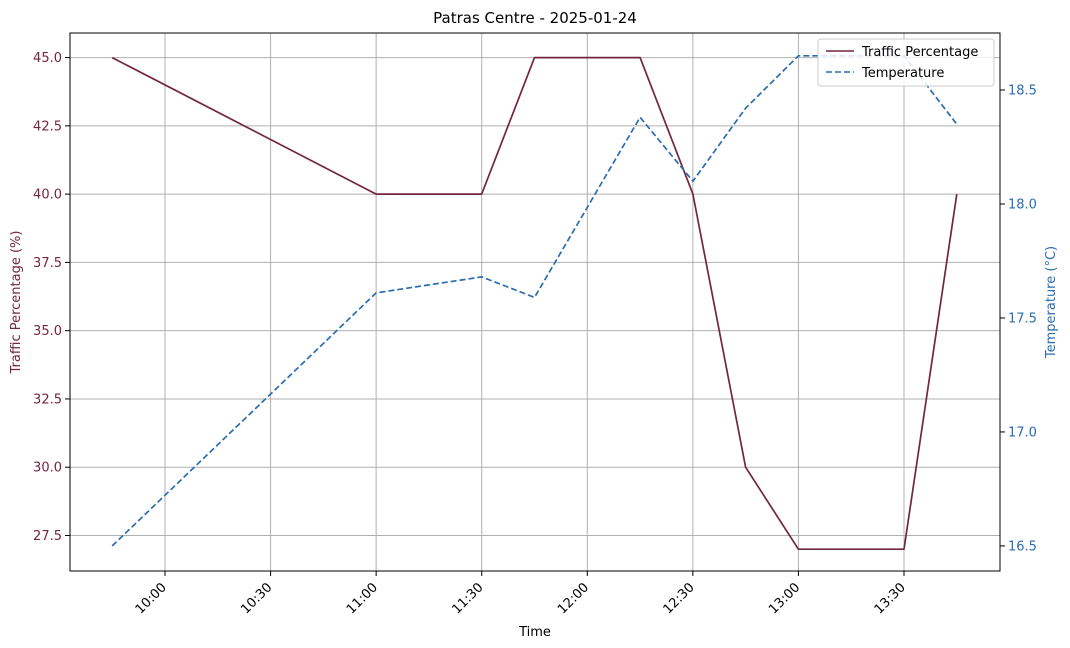  Describe the element at coordinates (535, 18) in the screenshot. I see `chart-title: Patras Centre - 2025-01-24` at that location.